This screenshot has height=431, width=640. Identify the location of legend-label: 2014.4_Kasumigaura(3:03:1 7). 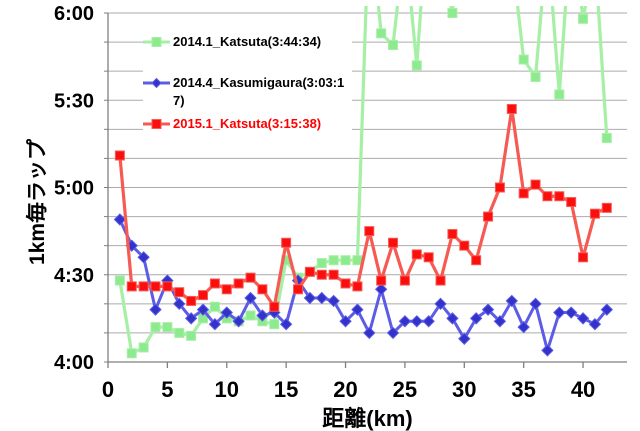
(259, 91).